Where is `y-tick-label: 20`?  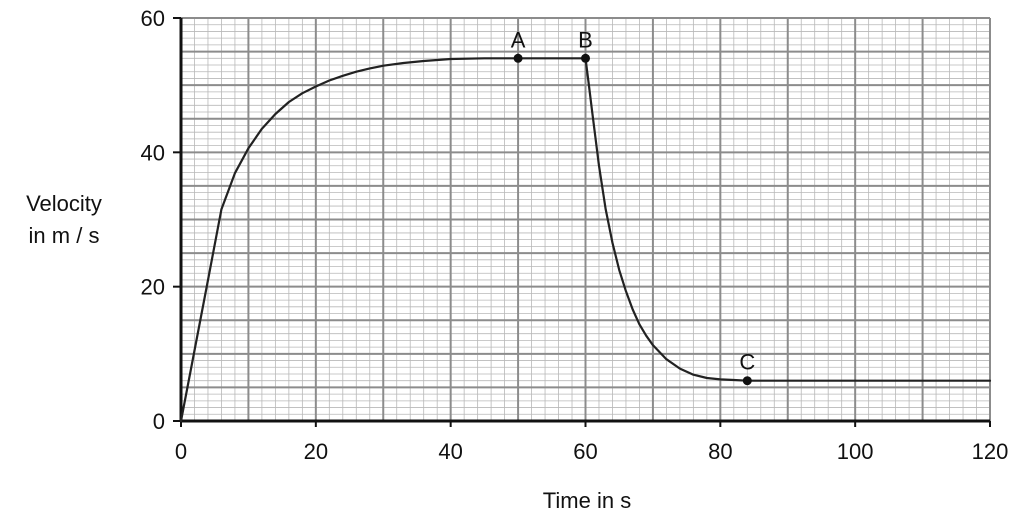 y-tick-label: 20 is located at coordinates (153, 287).